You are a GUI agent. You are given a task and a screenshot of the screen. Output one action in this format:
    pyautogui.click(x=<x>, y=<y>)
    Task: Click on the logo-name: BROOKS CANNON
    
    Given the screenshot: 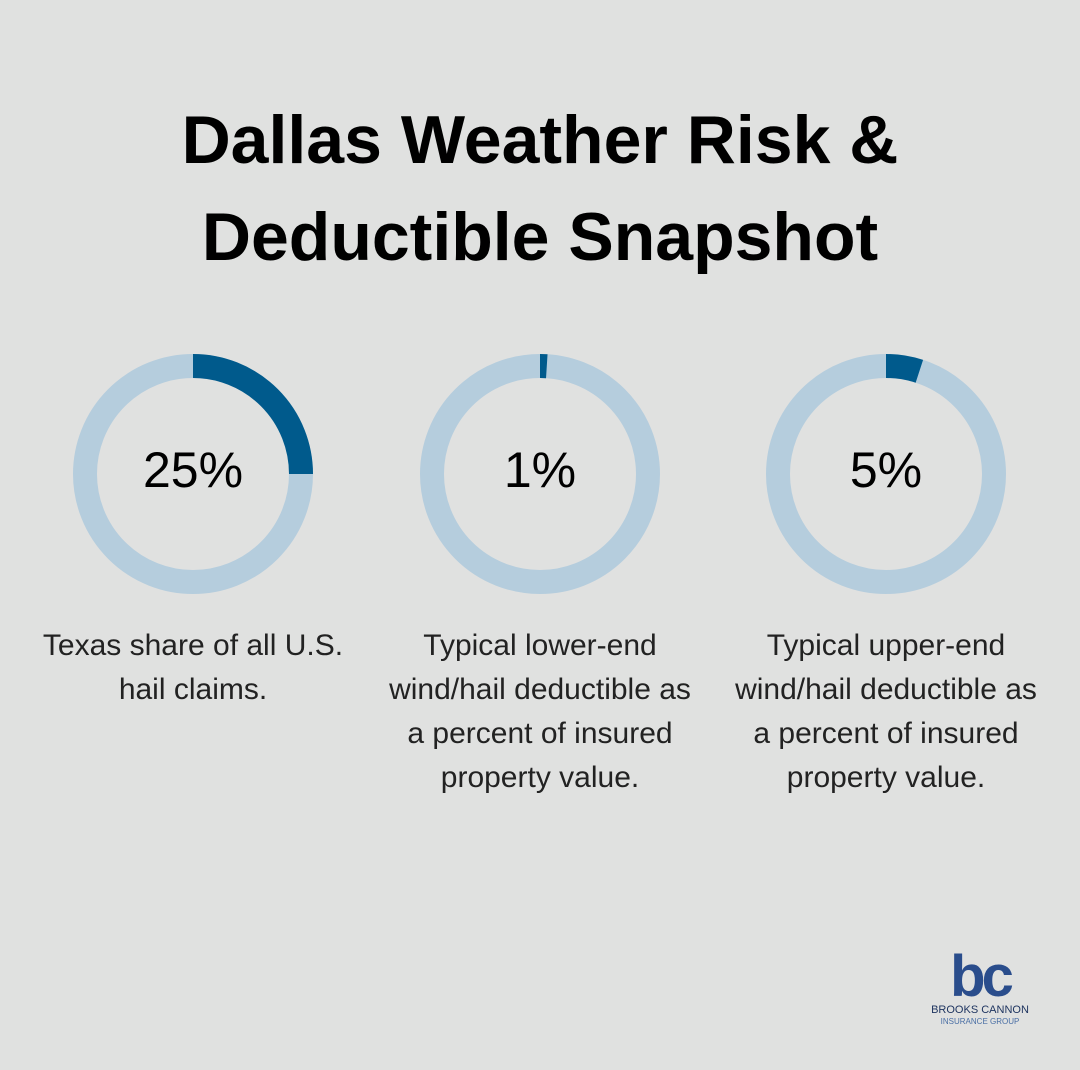 What is the action you would take?
    pyautogui.click(x=980, y=1010)
    